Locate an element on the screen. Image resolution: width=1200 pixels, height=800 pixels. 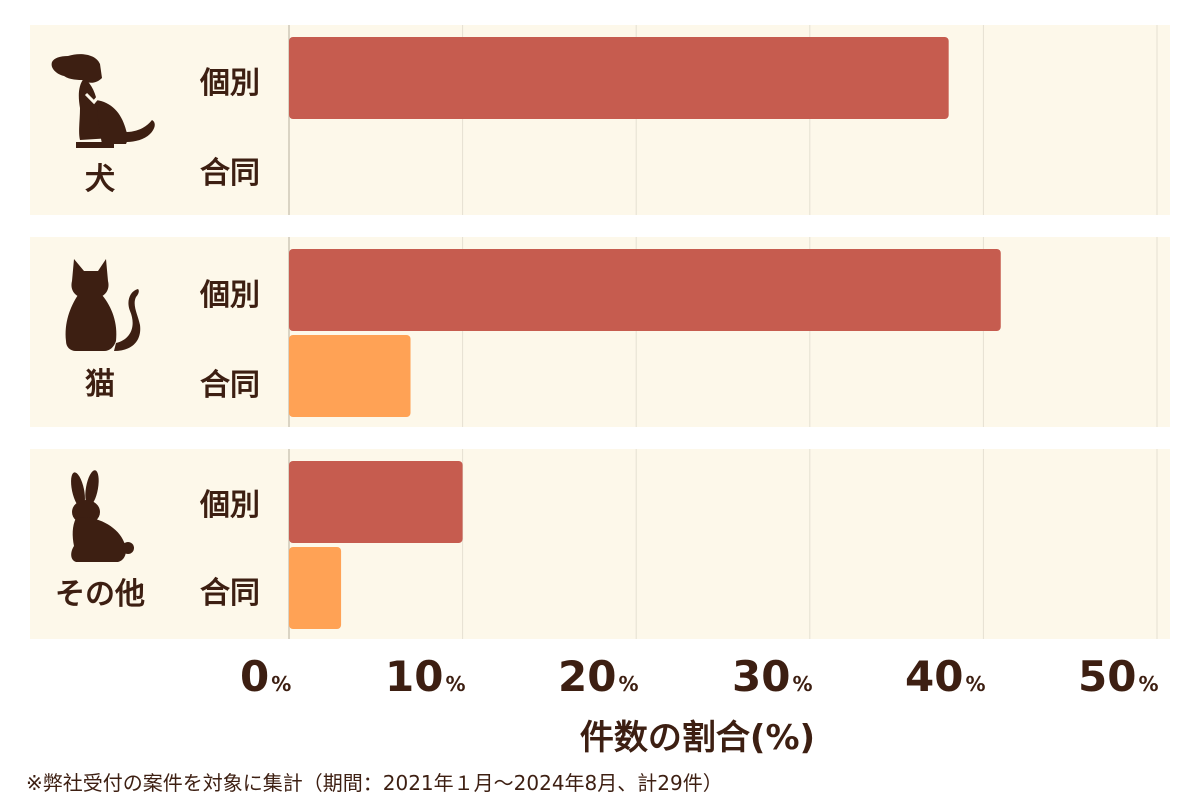
x-tick-50: 50% is located at coordinates (1118, 676).